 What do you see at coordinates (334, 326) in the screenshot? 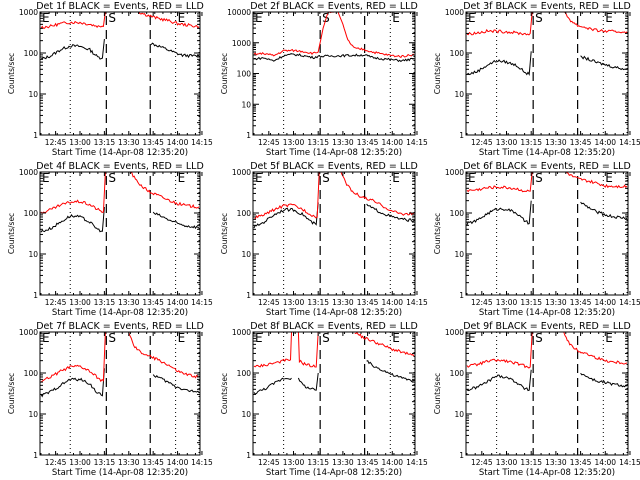
I see `panel-title: Det 8f BLACK = Events, RED = LLD` at bounding box center [334, 326].